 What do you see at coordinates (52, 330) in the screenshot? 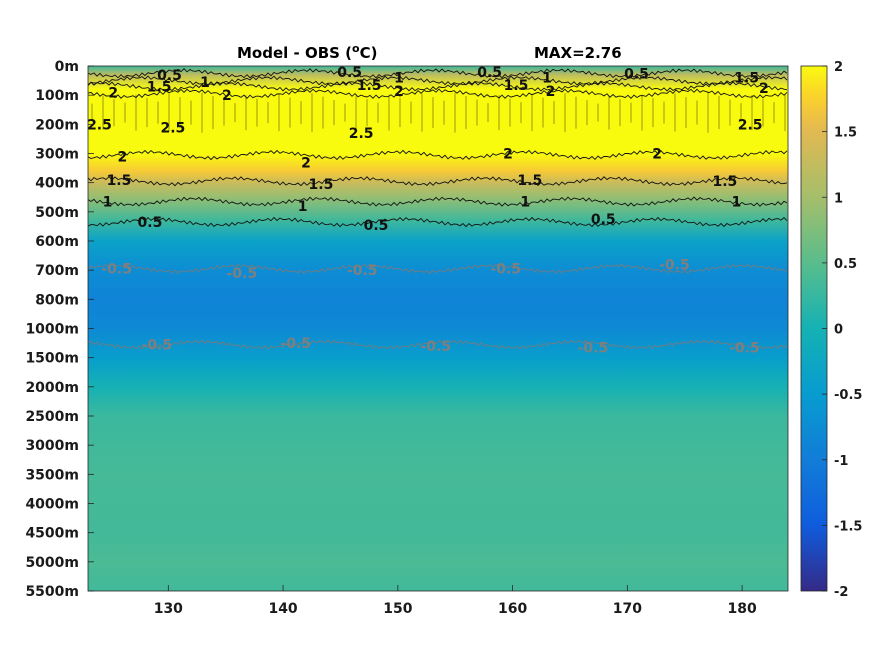
I see `y-tick-label: 1000m` at bounding box center [52, 330].